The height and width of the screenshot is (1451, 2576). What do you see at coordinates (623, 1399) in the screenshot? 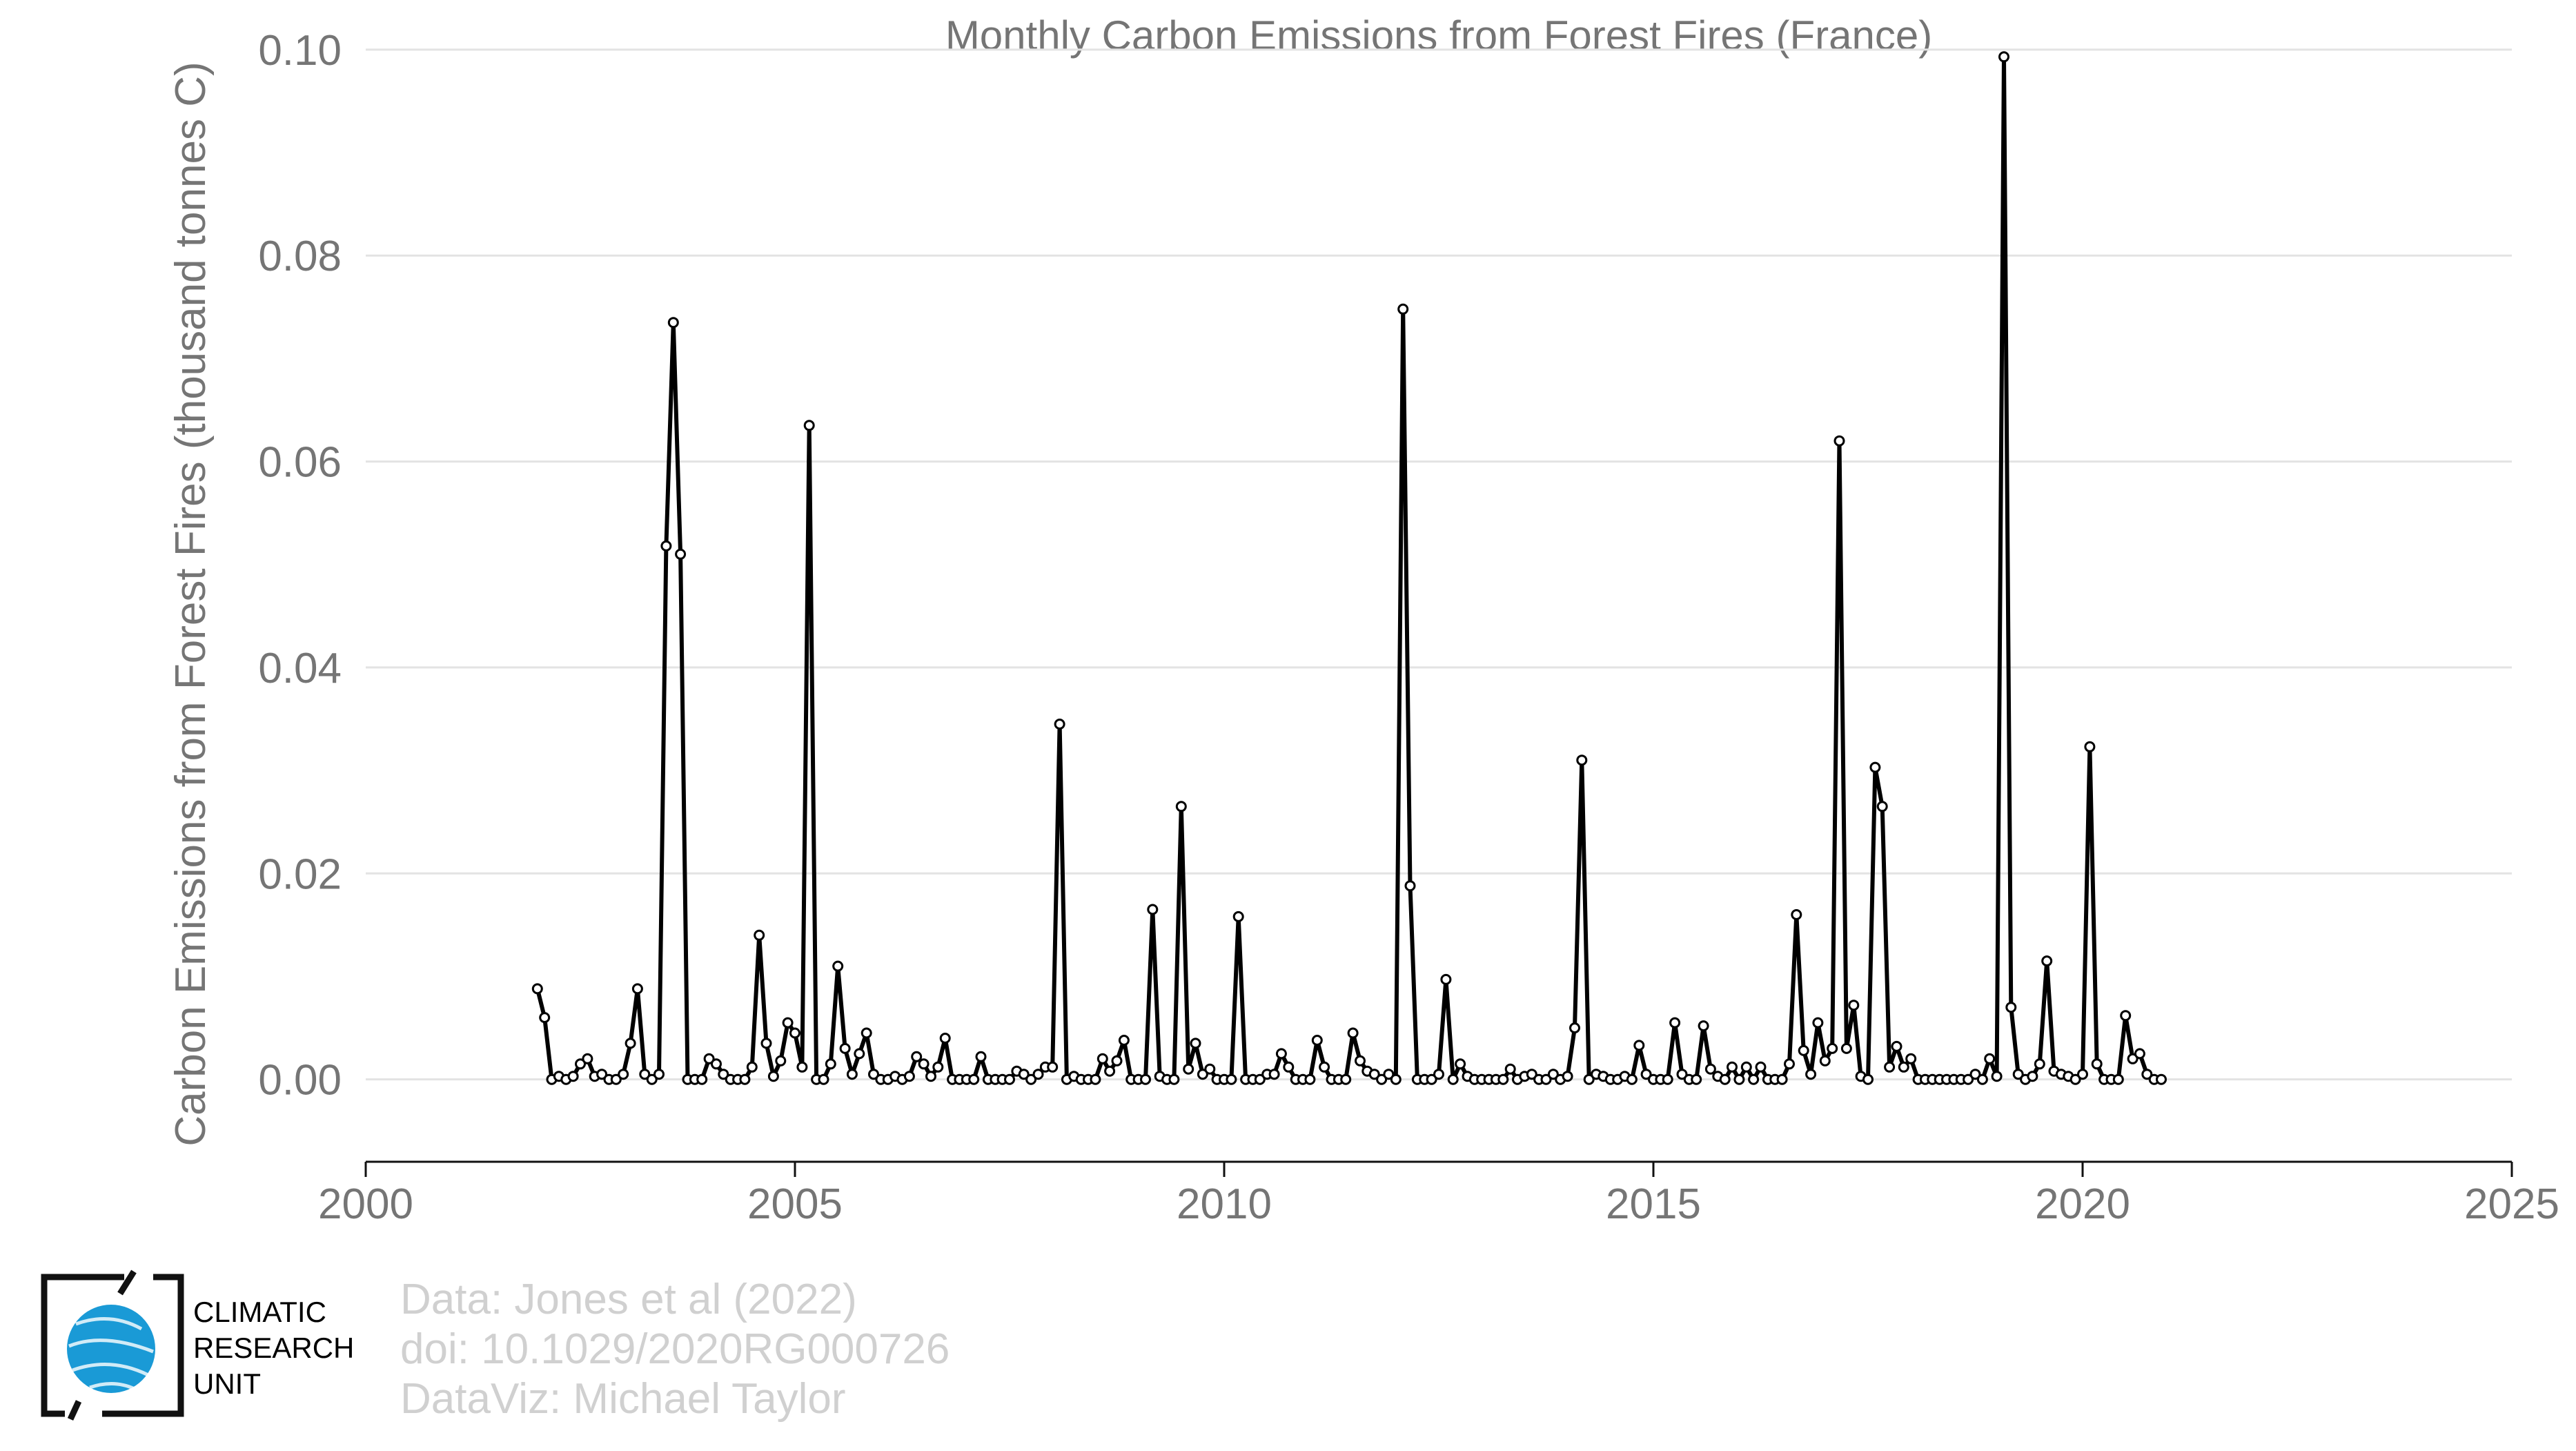
I see `credit-dataviz: DataViz: Michael Taylor` at bounding box center [623, 1399].